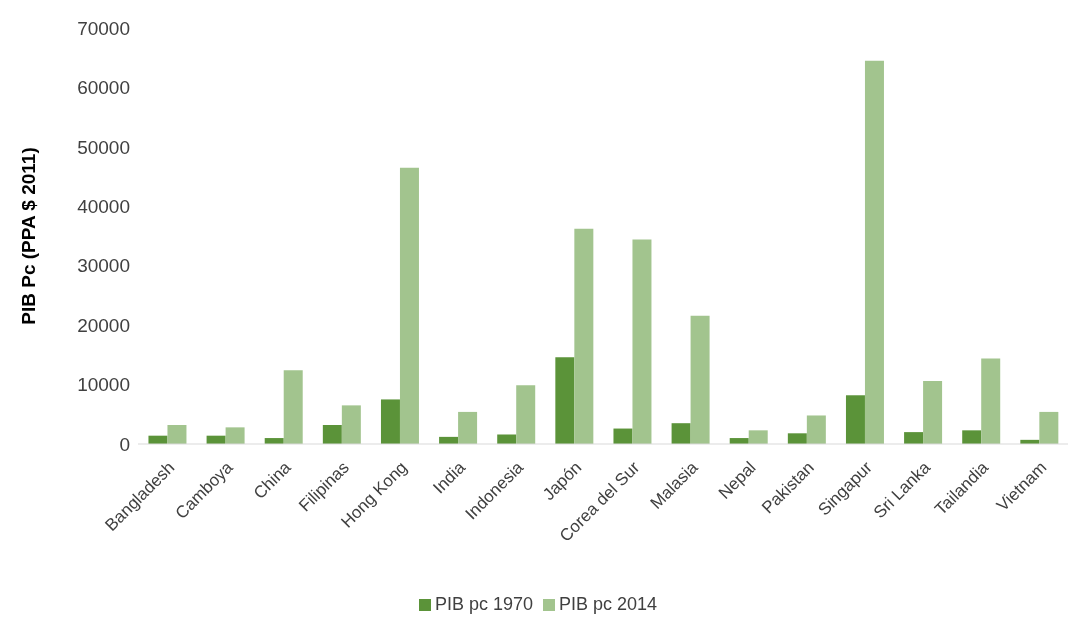  What do you see at coordinates (608, 604) in the screenshot?
I see `legend-label: PIB pc 2014` at bounding box center [608, 604].